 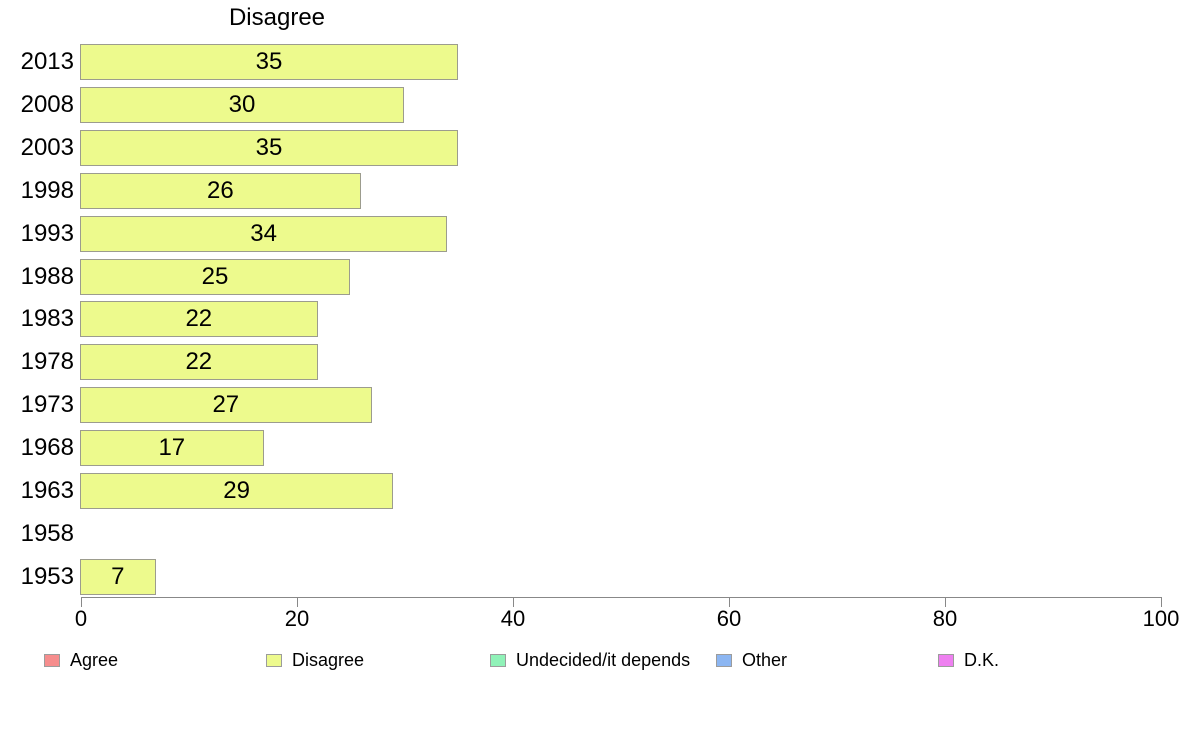 I want to click on value-label: 34, so click(x=263, y=233).